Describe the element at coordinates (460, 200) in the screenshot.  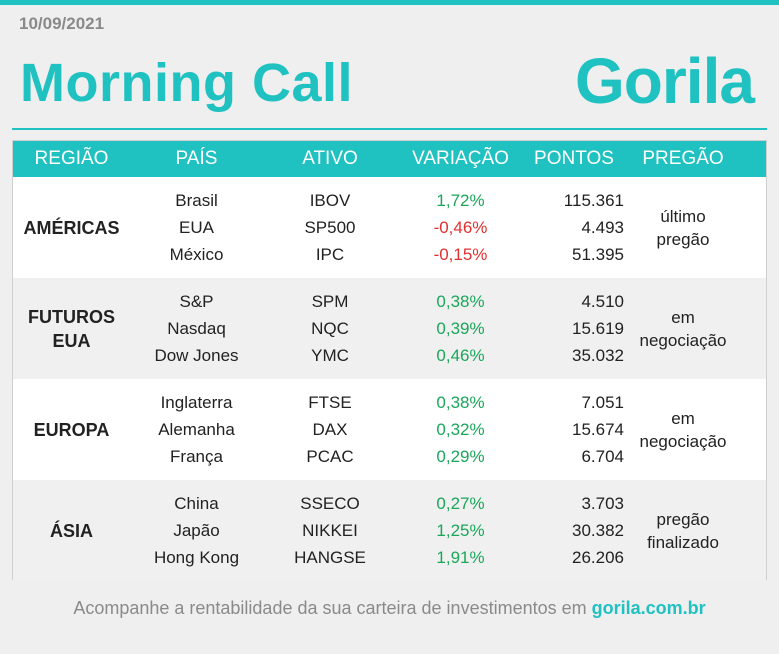
I see `variation-value: 1,72%` at that location.